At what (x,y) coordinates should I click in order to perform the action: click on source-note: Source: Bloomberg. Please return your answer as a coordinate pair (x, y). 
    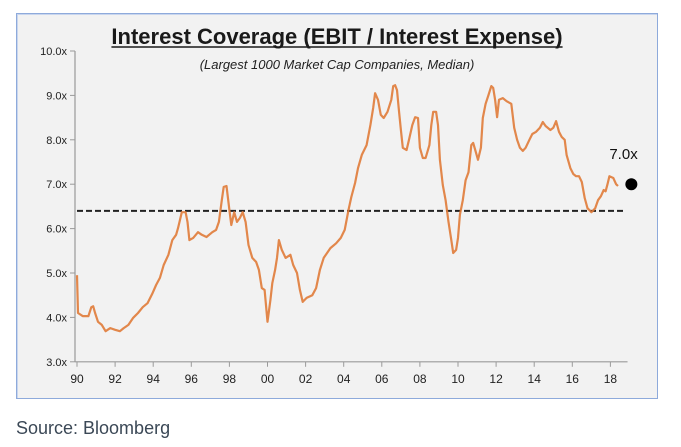
    Looking at the image, I should click on (93, 428).